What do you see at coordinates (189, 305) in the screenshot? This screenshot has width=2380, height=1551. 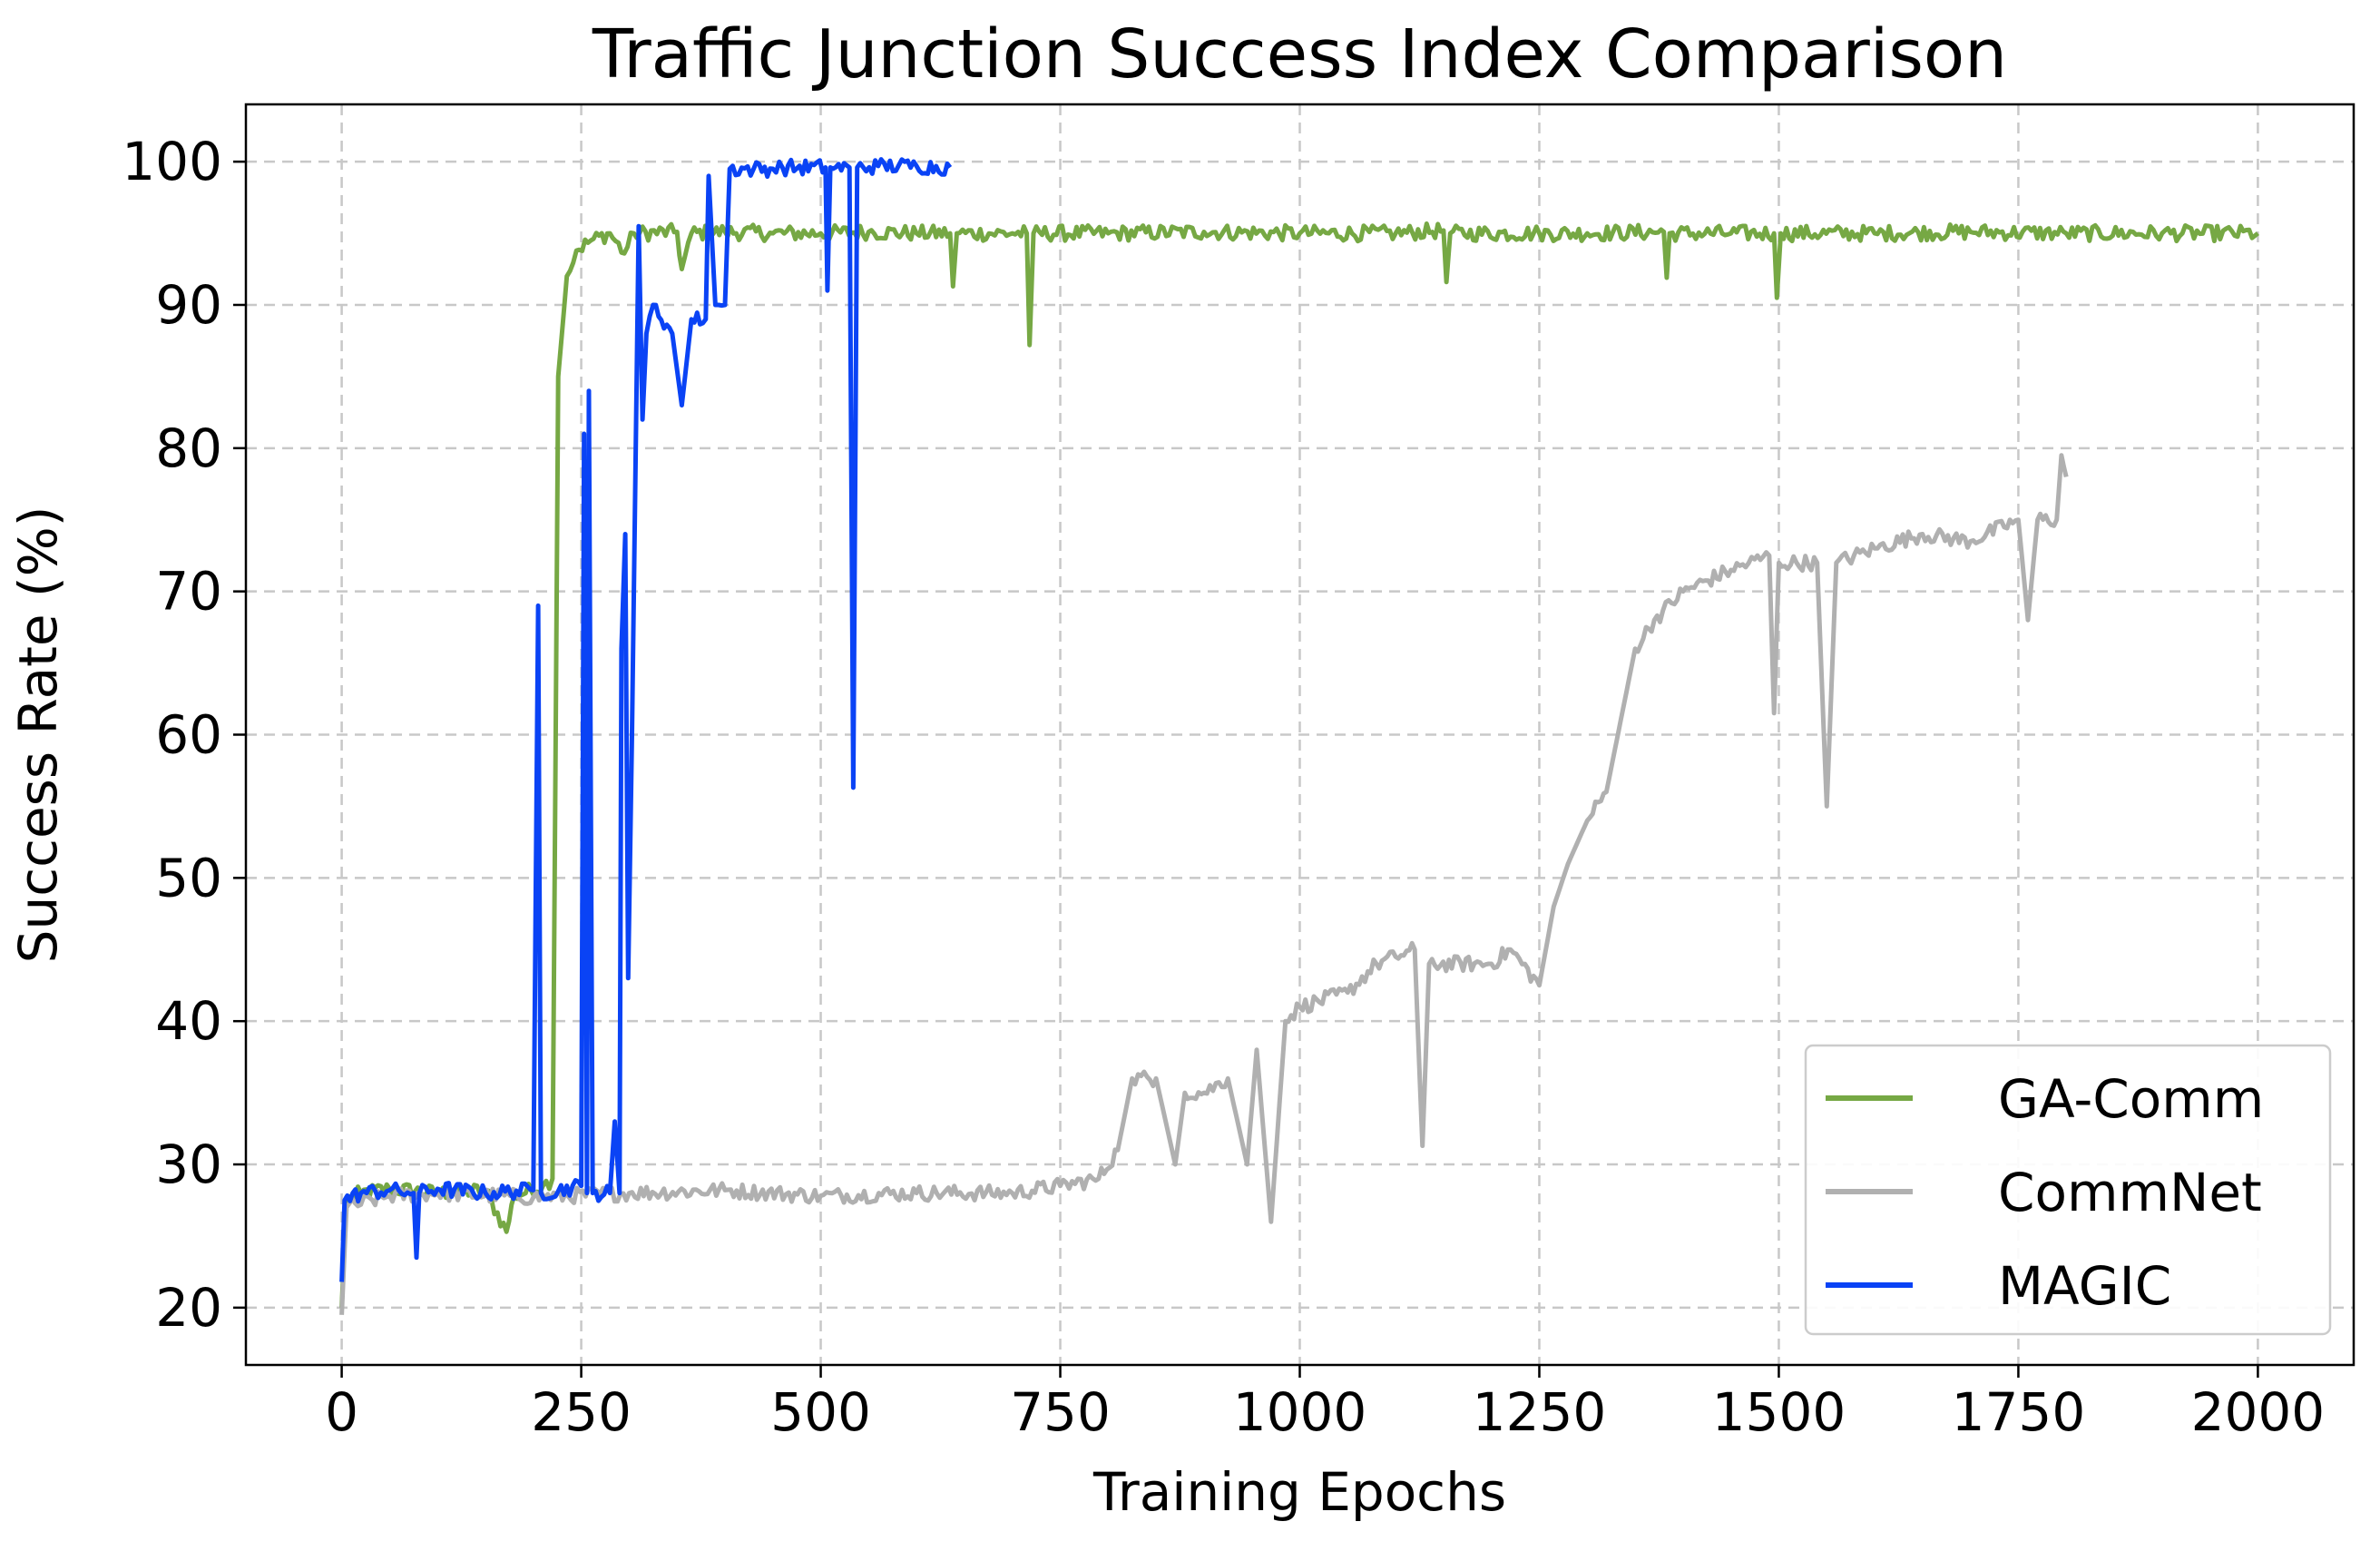 I see `y-tick-label-7: 90` at bounding box center [189, 305].